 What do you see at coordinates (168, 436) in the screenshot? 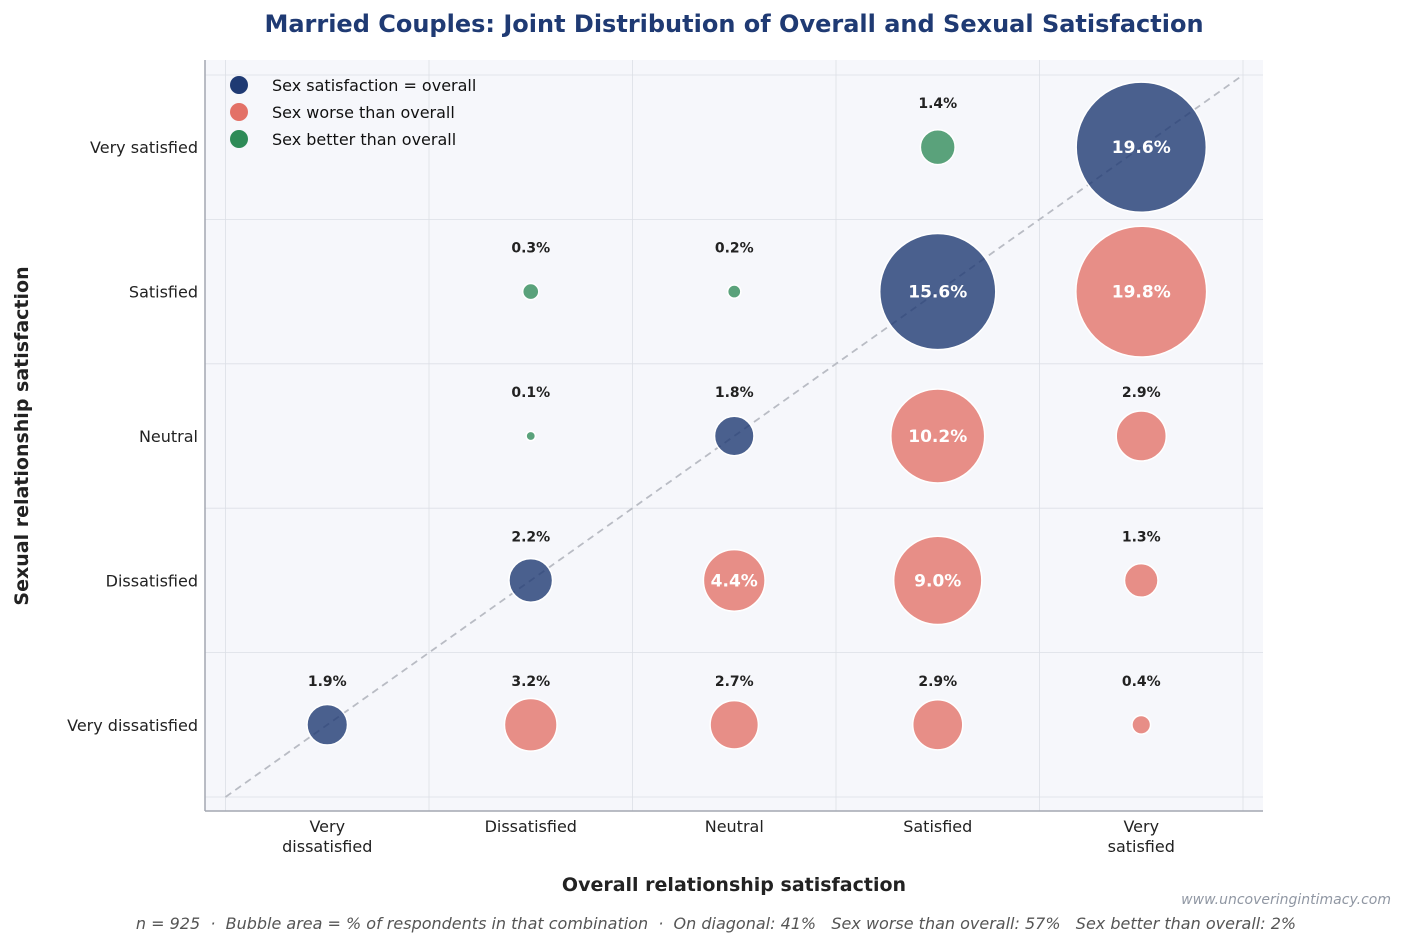
I see `y-tick-label: Neutral` at bounding box center [168, 436].